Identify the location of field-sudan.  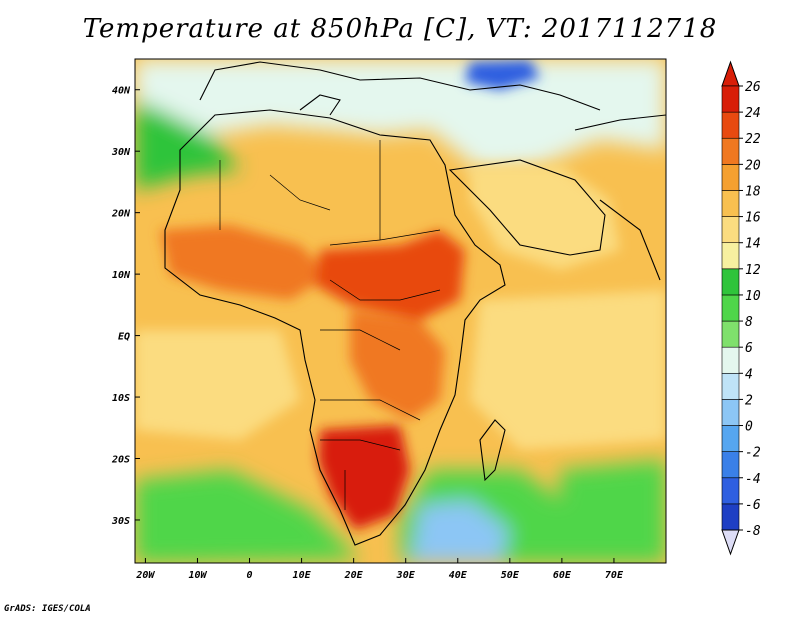
(390, 275).